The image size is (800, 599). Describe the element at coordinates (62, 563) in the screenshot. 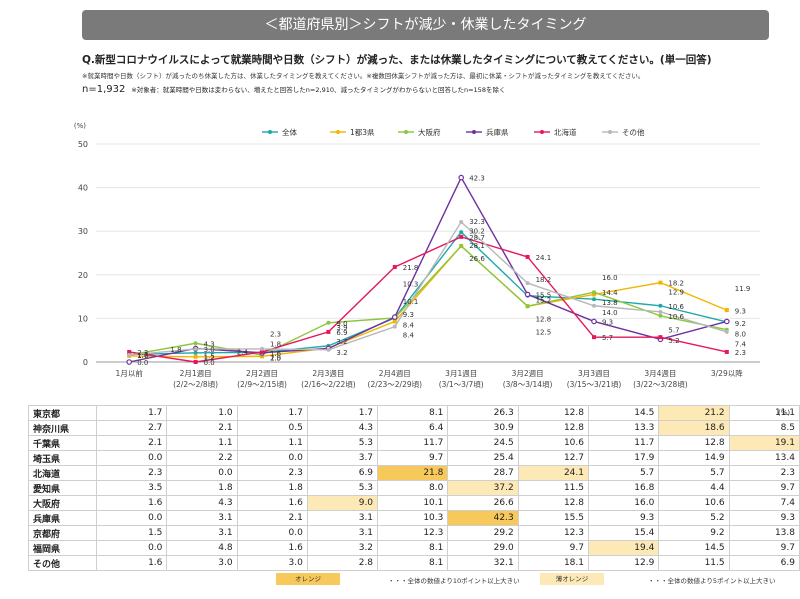

I see `row-label: その他` at that location.